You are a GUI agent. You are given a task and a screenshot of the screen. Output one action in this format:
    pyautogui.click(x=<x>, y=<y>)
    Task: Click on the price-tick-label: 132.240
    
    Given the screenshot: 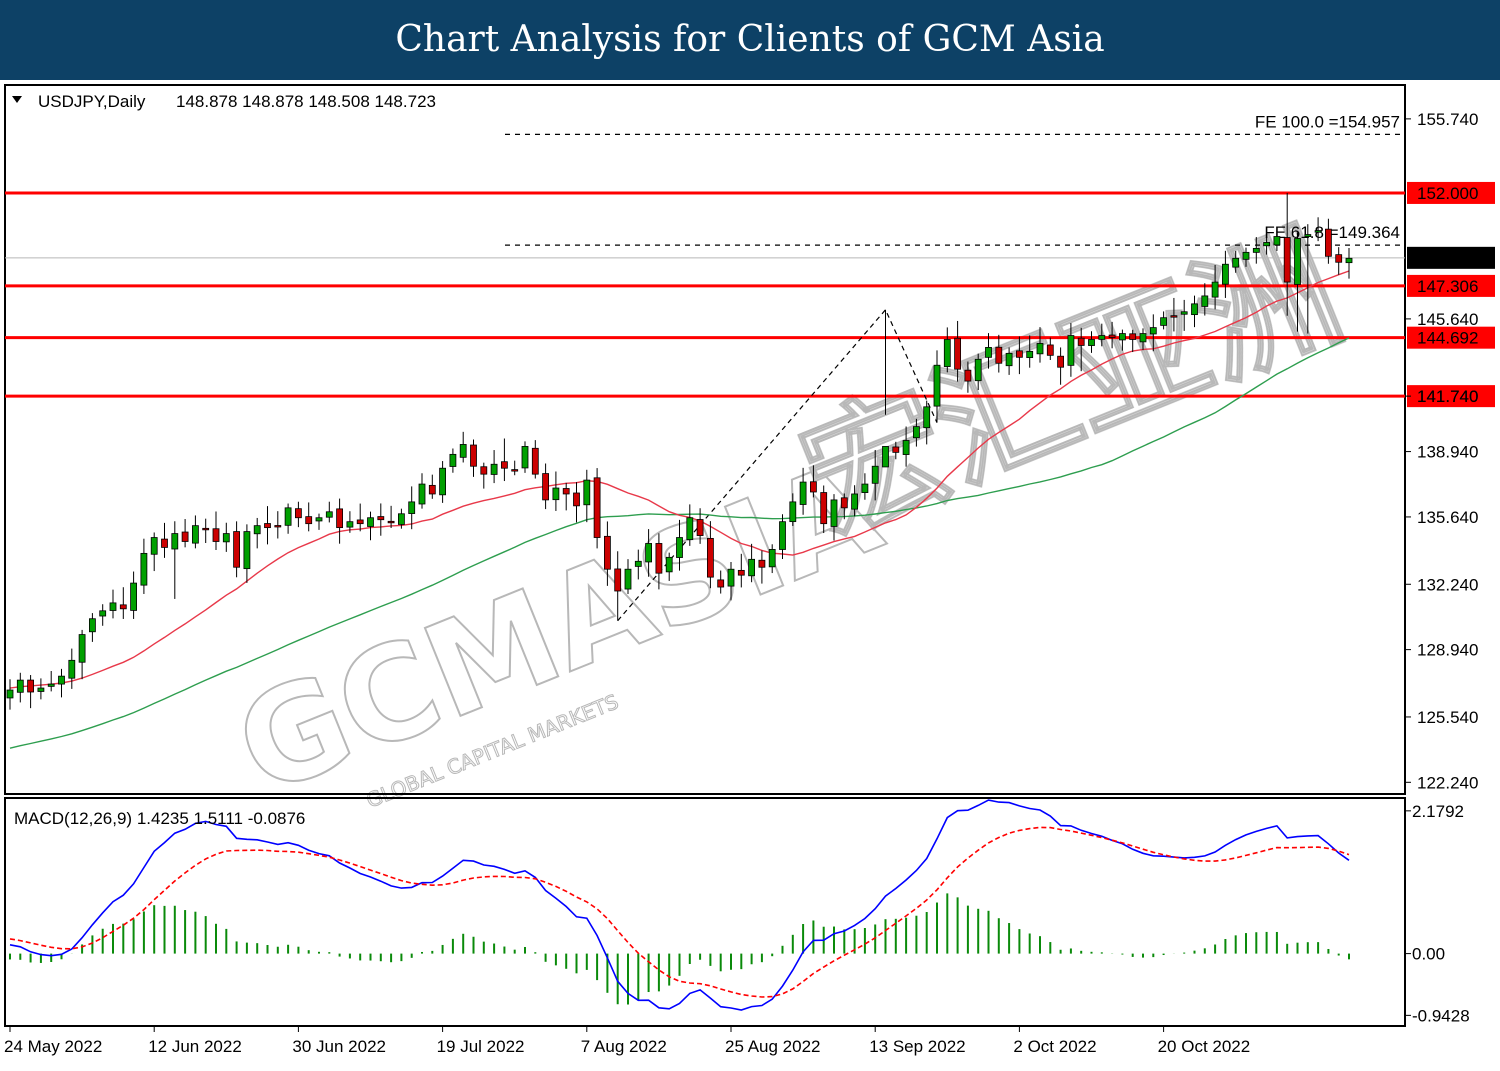 What is the action you would take?
    pyautogui.click(x=1447, y=584)
    